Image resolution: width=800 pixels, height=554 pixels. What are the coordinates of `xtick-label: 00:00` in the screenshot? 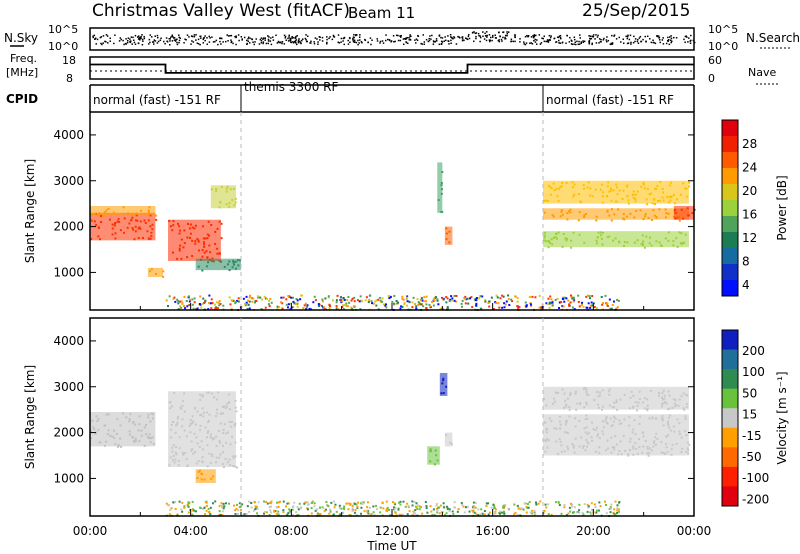 It's located at (694, 531).